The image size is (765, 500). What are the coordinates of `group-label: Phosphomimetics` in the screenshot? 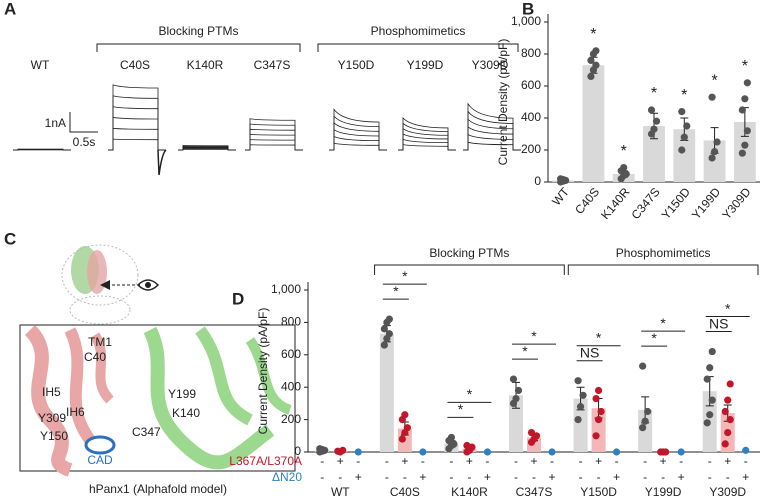 It's located at (418, 31).